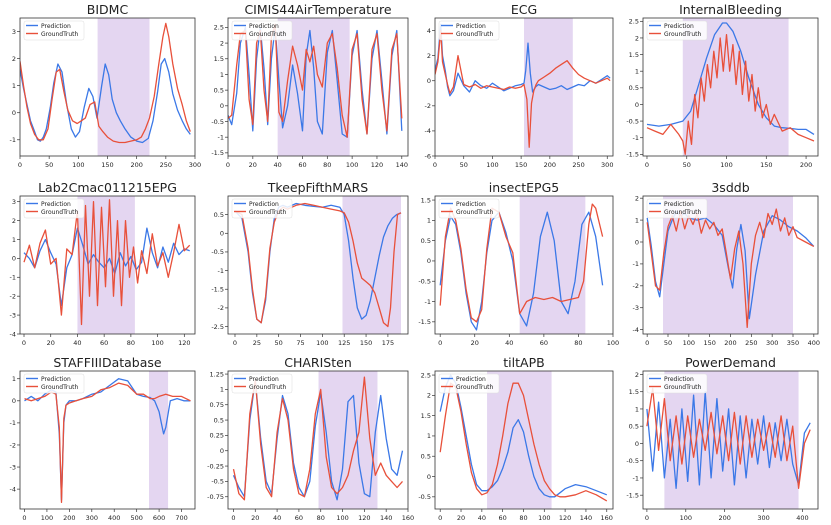 Image resolution: width=831 pixels, height=525 pixels. I want to click on x-tick-label: 20, so click(51, 343).